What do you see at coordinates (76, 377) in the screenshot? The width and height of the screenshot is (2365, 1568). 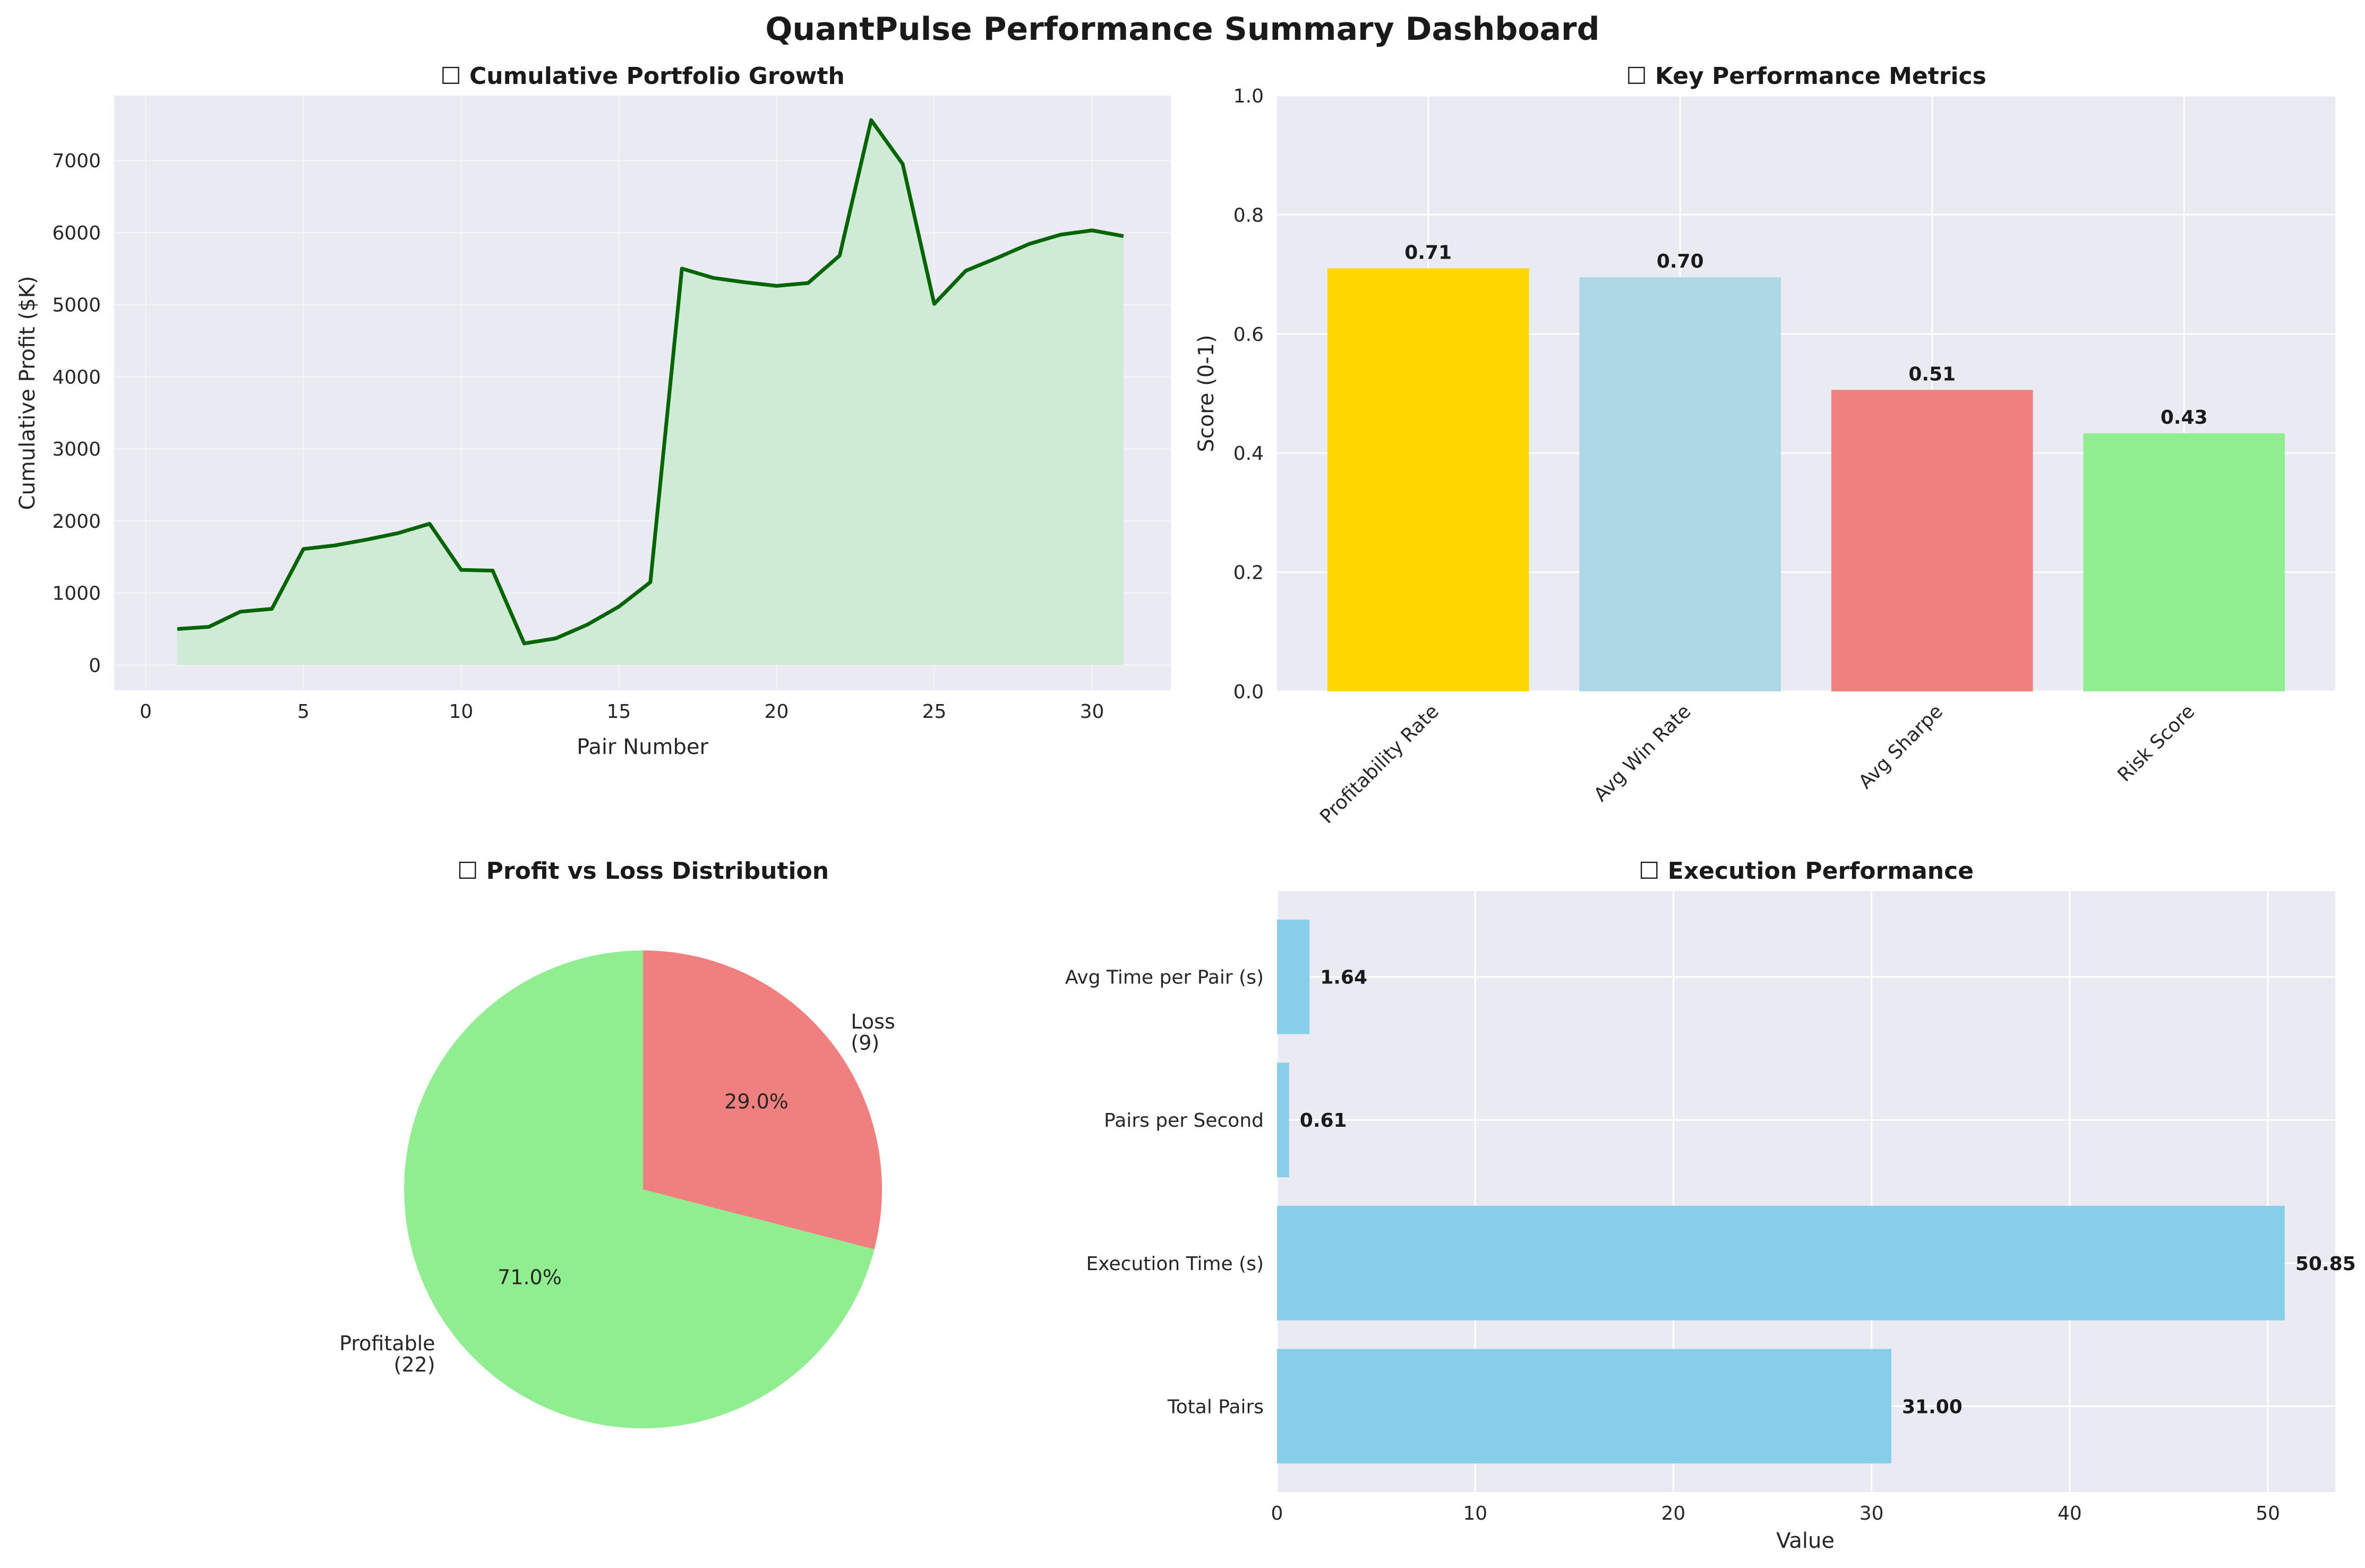 I see `y-tick-label: 4000` at bounding box center [76, 377].